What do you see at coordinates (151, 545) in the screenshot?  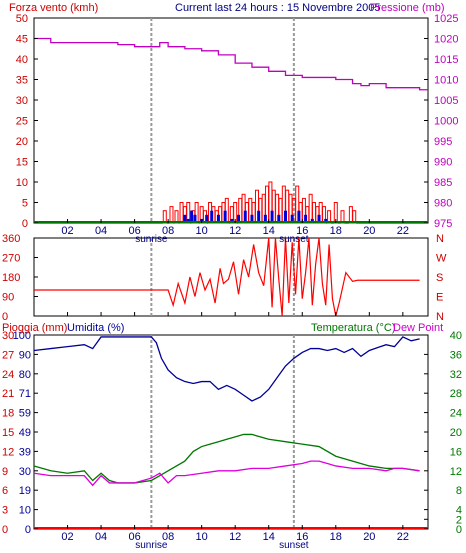 I see `sunrise-label-bottom: sunrise` at bounding box center [151, 545].